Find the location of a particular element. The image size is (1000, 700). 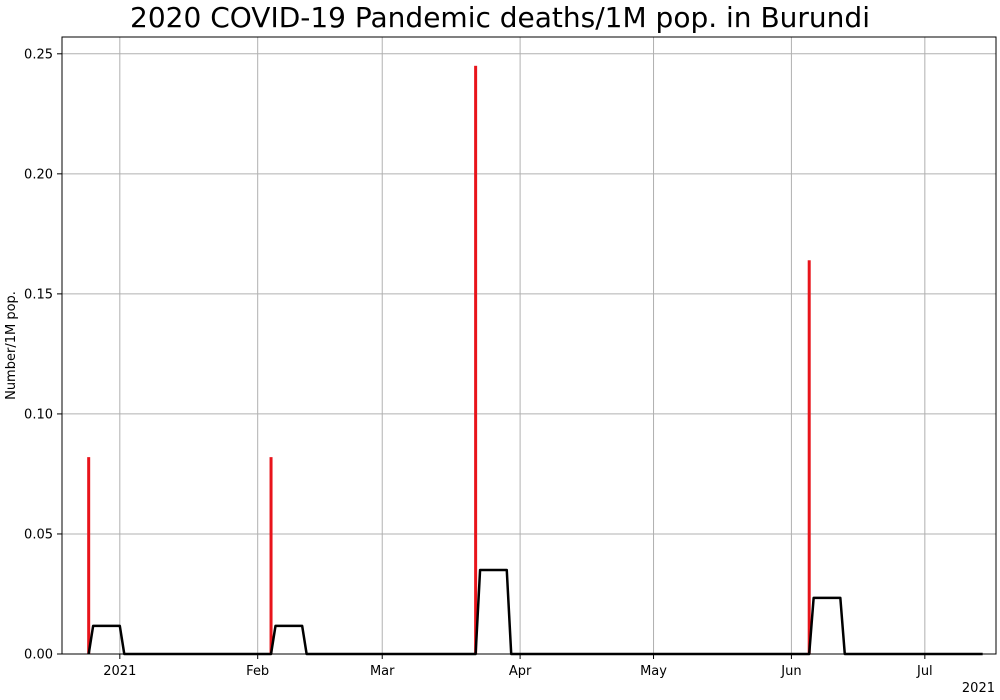

y-tick-label: 0.05 is located at coordinates (38, 534).